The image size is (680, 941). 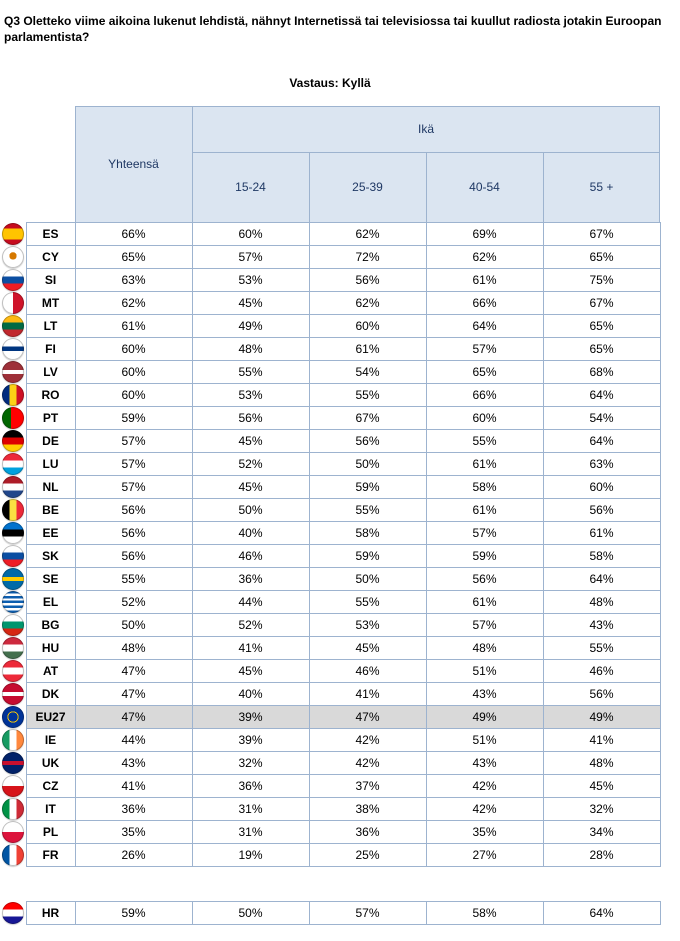 I want to click on table-row: EL 52% 44% 55% 61% 48%, so click(x=330, y=602).